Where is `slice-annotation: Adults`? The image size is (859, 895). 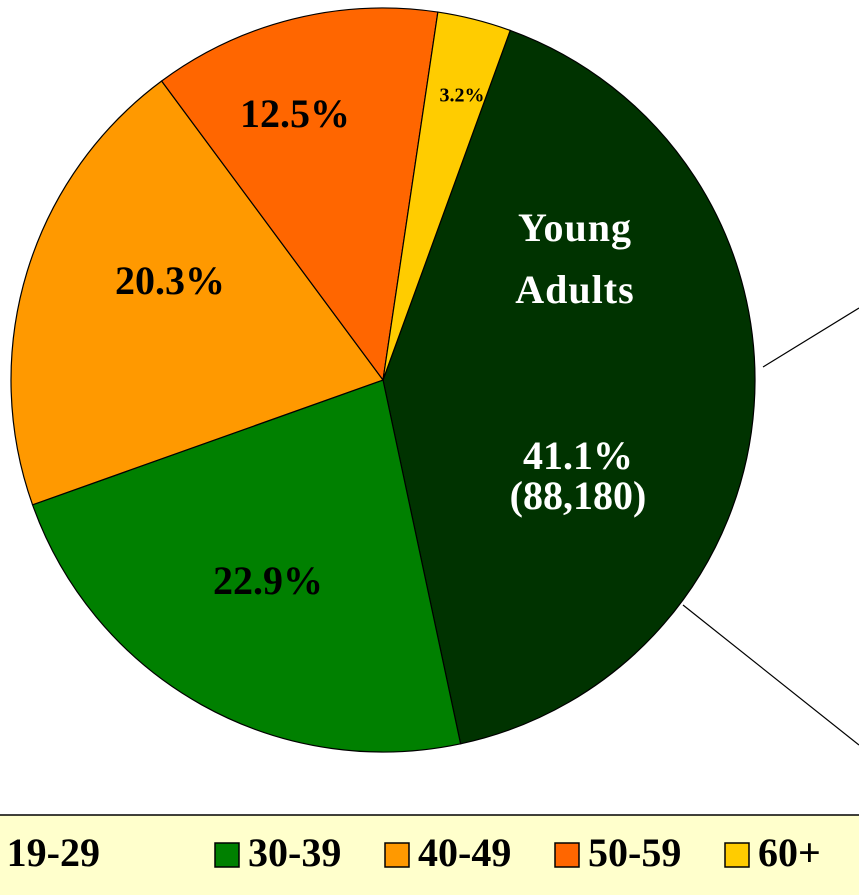 slice-annotation: Adults is located at coordinates (574, 289).